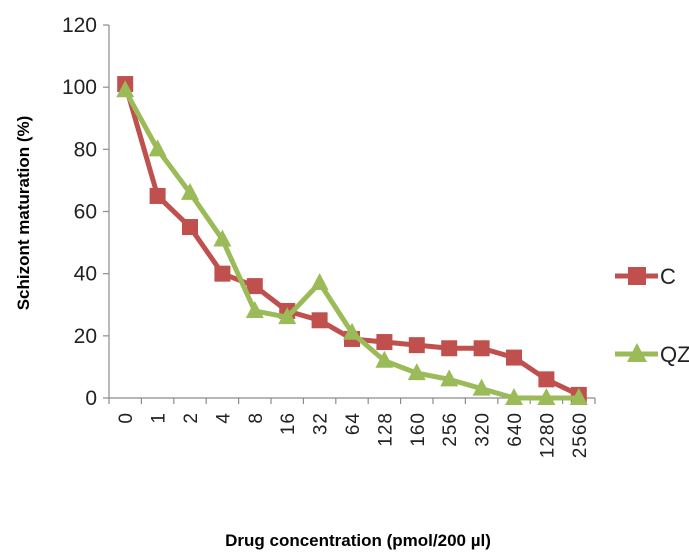  What do you see at coordinates (159, 418) in the screenshot?
I see `x-tick-label: 1` at bounding box center [159, 418].